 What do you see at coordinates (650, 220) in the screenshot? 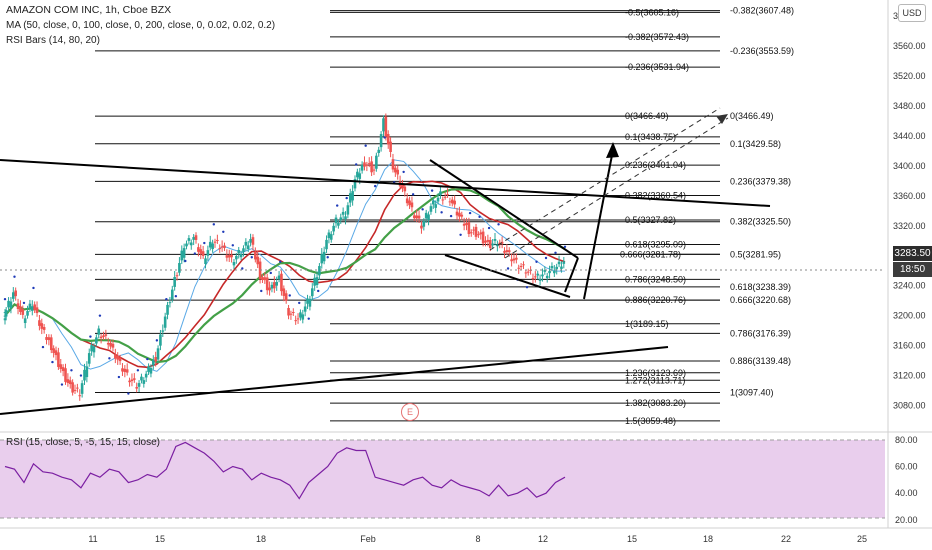
I see `fib-label: 0.5(3327.82)` at bounding box center [650, 220].